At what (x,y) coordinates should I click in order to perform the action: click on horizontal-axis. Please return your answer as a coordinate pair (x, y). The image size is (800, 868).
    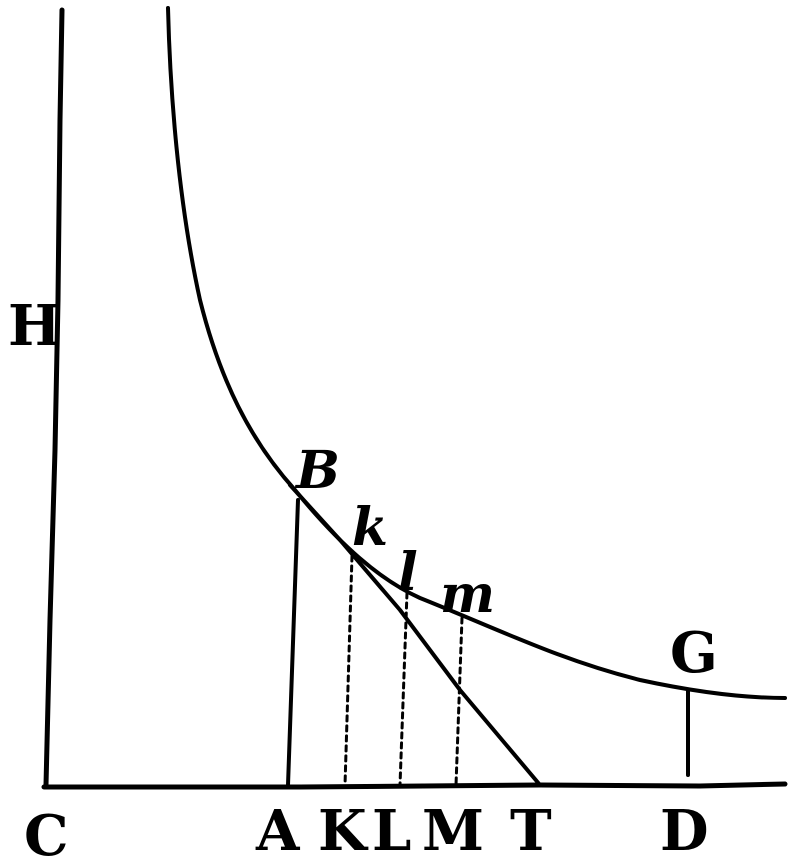
    Looking at the image, I should click on (414, 785).